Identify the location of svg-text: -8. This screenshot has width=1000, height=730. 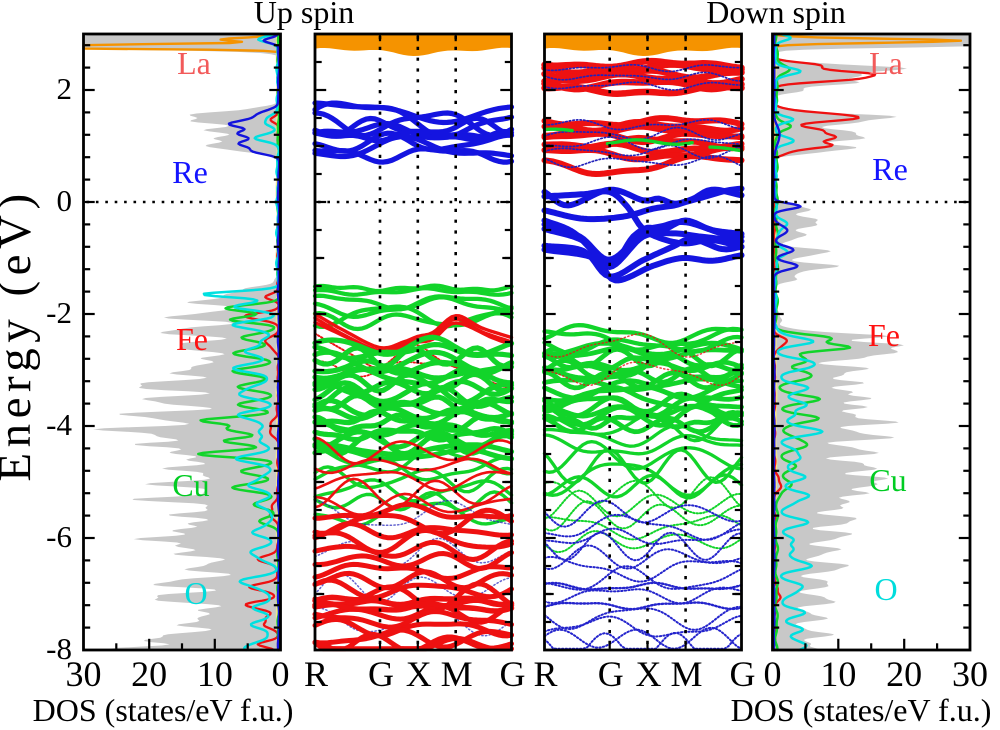
(59, 648).